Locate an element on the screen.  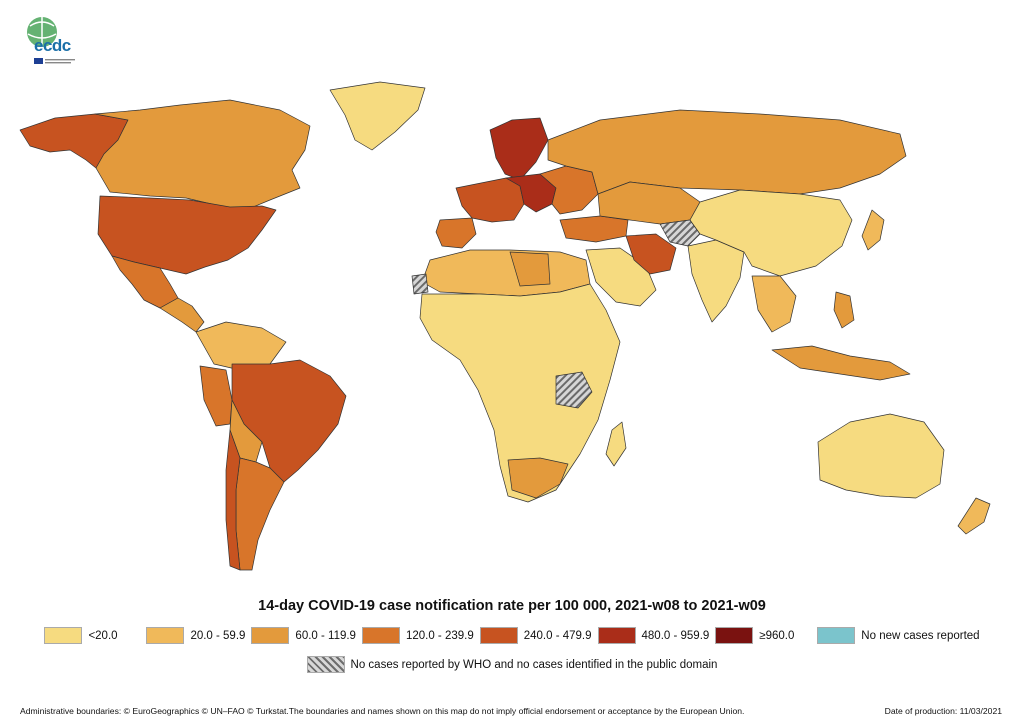
legend-label: <20.0 is located at coordinates (103, 635).